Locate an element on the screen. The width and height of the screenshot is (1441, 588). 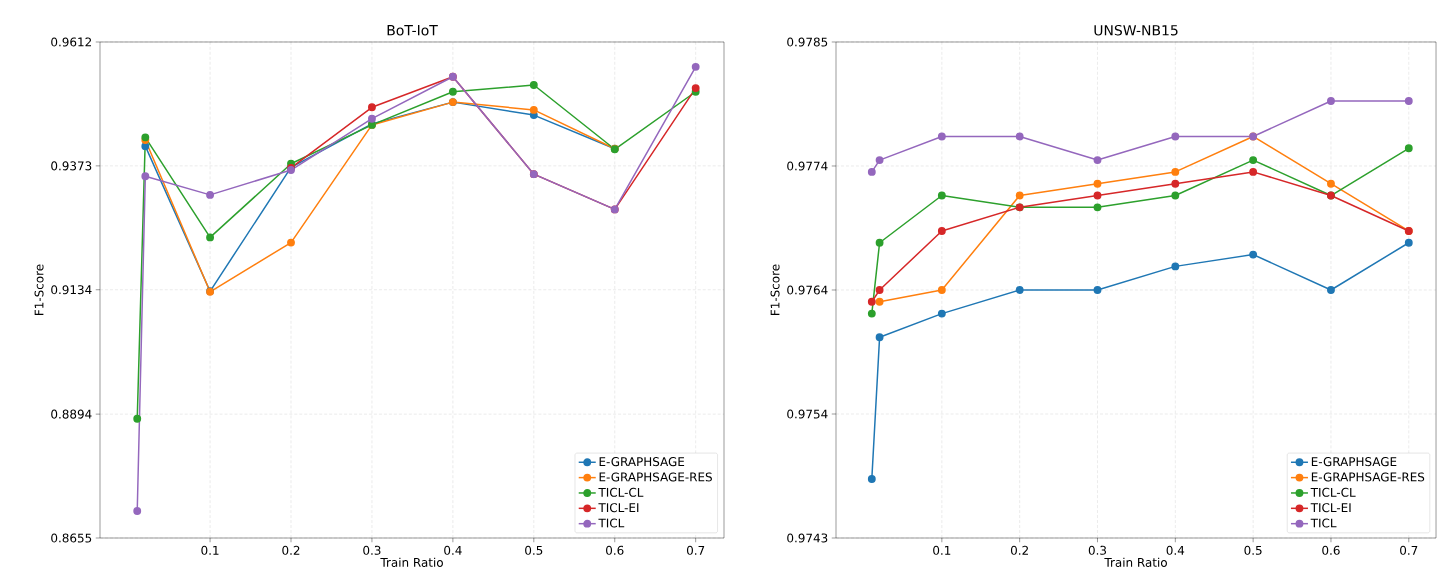
y-tick-label: 0.9612 is located at coordinates (71, 42).